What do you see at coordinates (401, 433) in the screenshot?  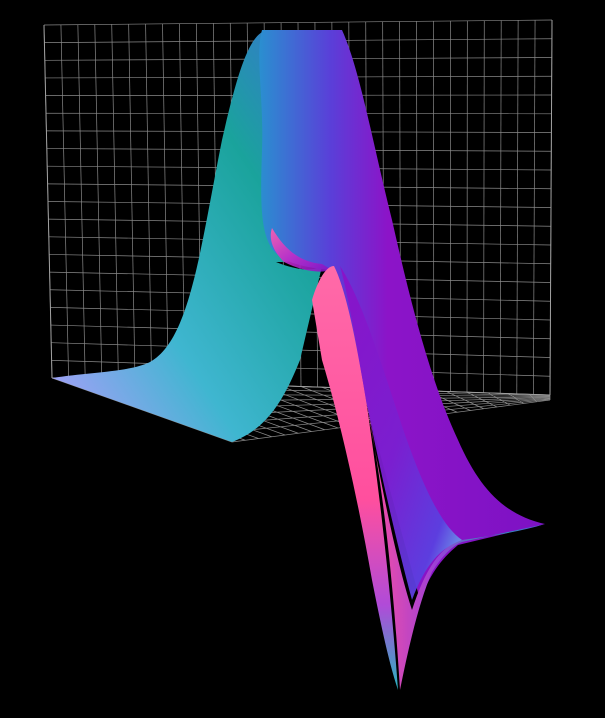 I see `surface-right-ribbon` at bounding box center [401, 433].